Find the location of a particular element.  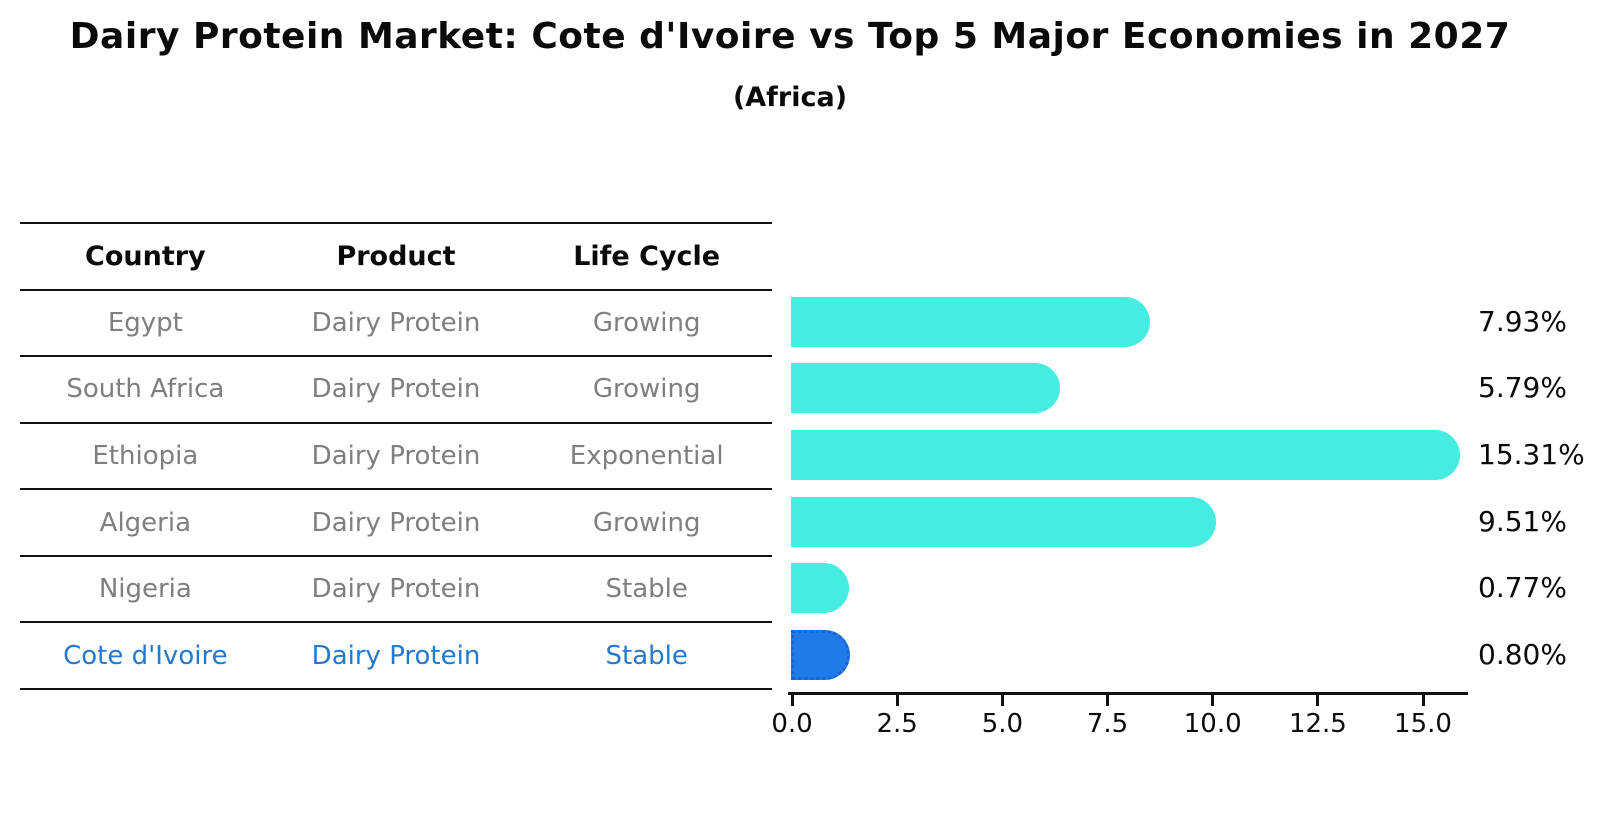

bar-cote-d-ivoire is located at coordinates (820, 654).